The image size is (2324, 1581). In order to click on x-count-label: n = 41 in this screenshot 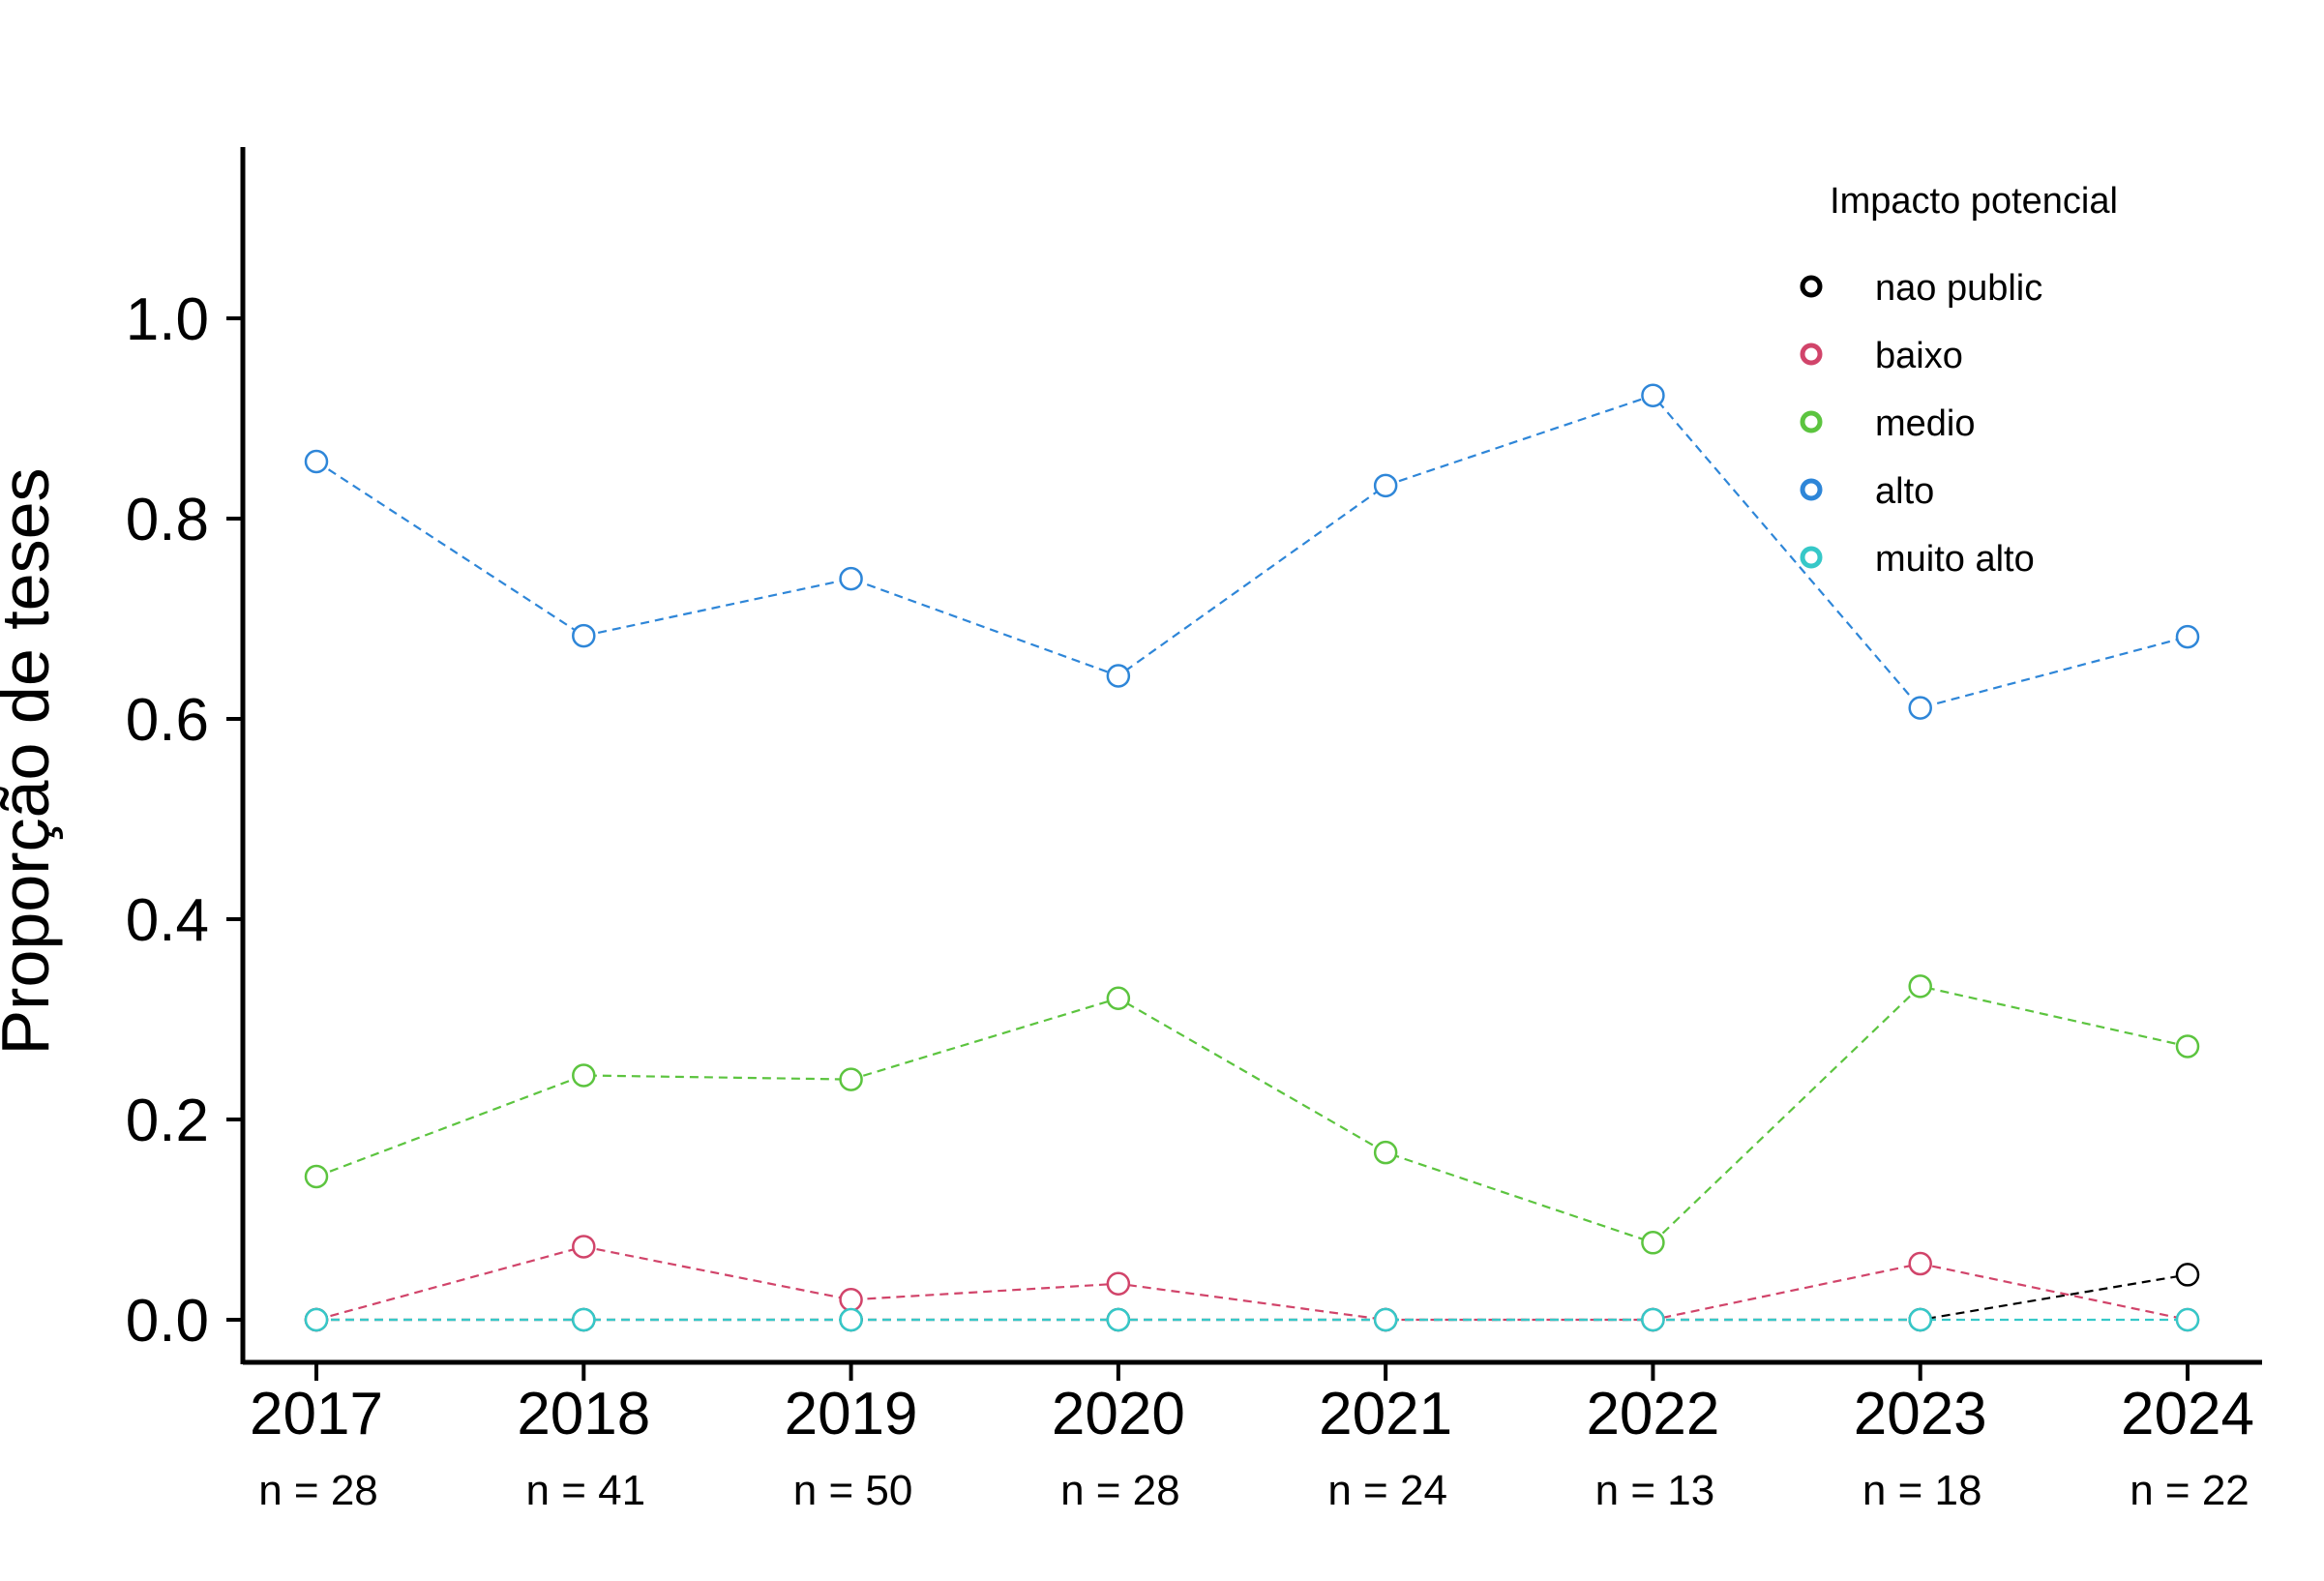, I will do `click(586, 1490)`.